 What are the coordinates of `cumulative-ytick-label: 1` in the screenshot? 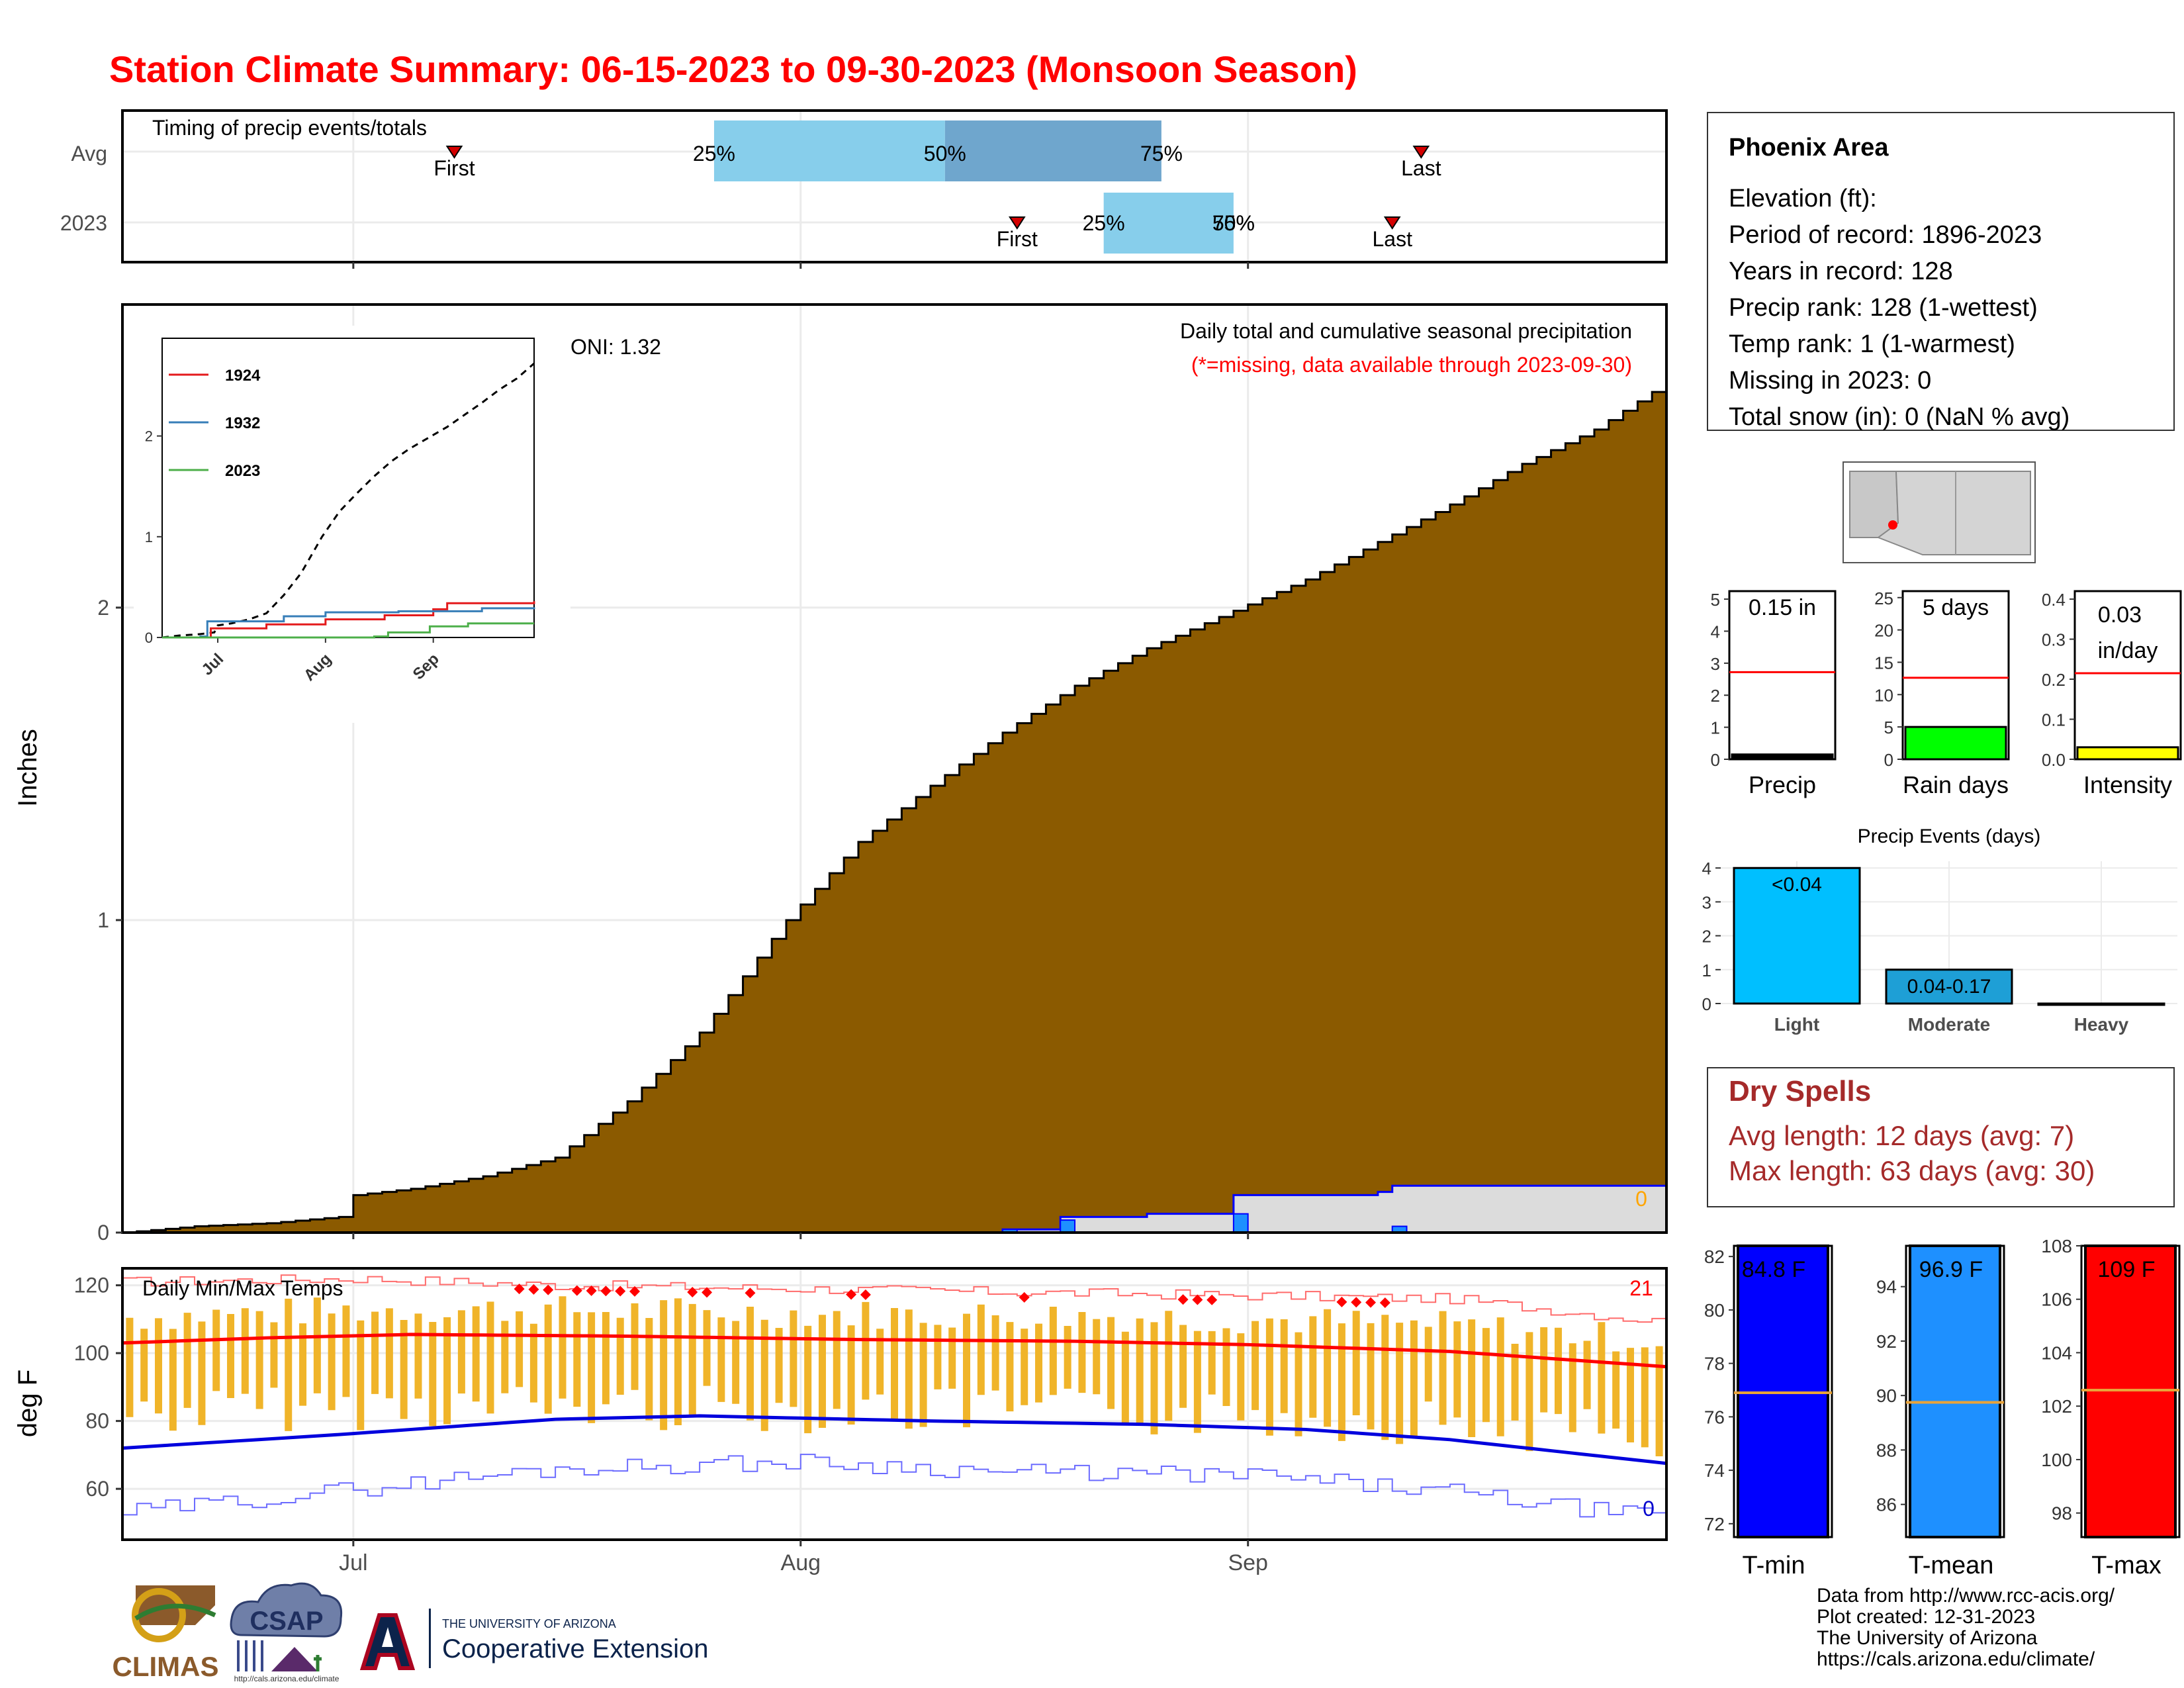 It's located at (103, 920).